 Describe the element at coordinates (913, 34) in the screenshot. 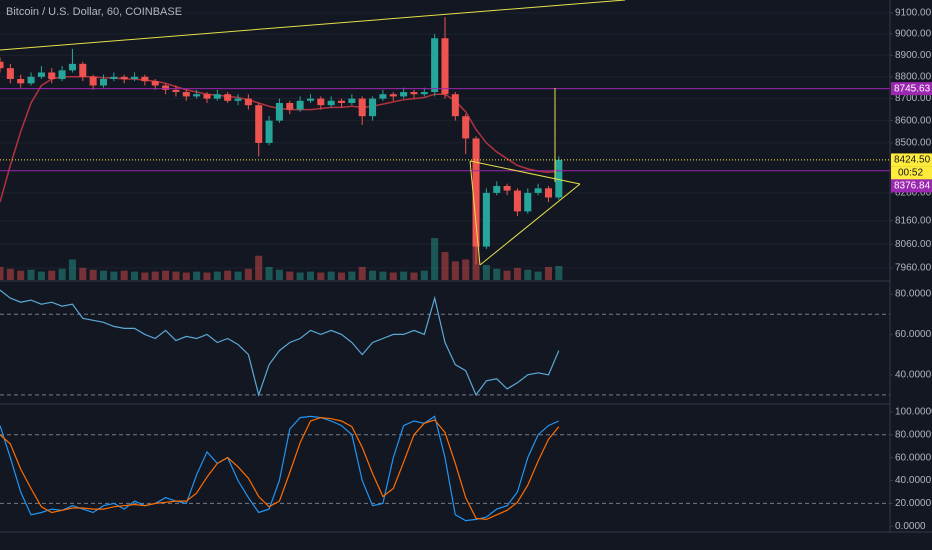

I see `y-tick-label: 9000.00` at that location.